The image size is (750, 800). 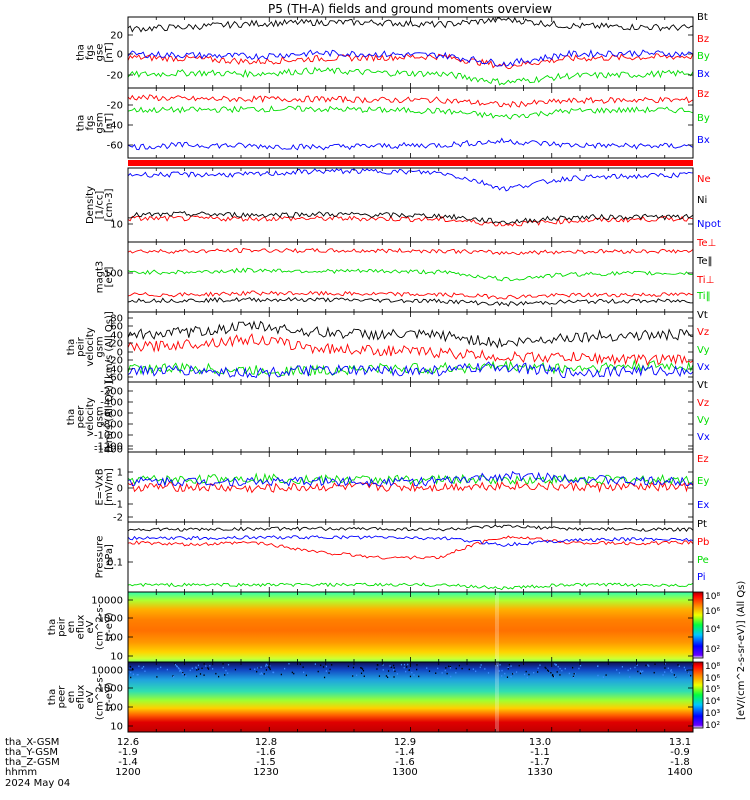 What do you see at coordinates (108, 436) in the screenshot?
I see `ytick-peer_velocity-4: -1000` at bounding box center [108, 436].